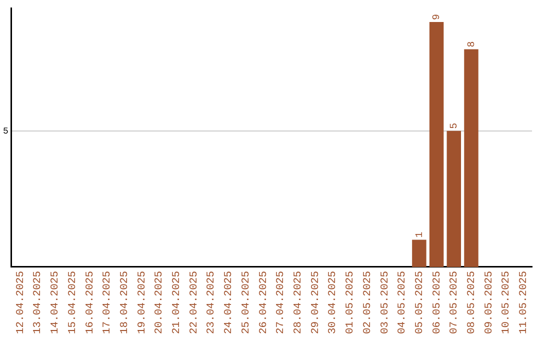 The width and height of the screenshot is (540, 340). I want to click on x-tick-label: 16.04.2025, so click(90, 302).